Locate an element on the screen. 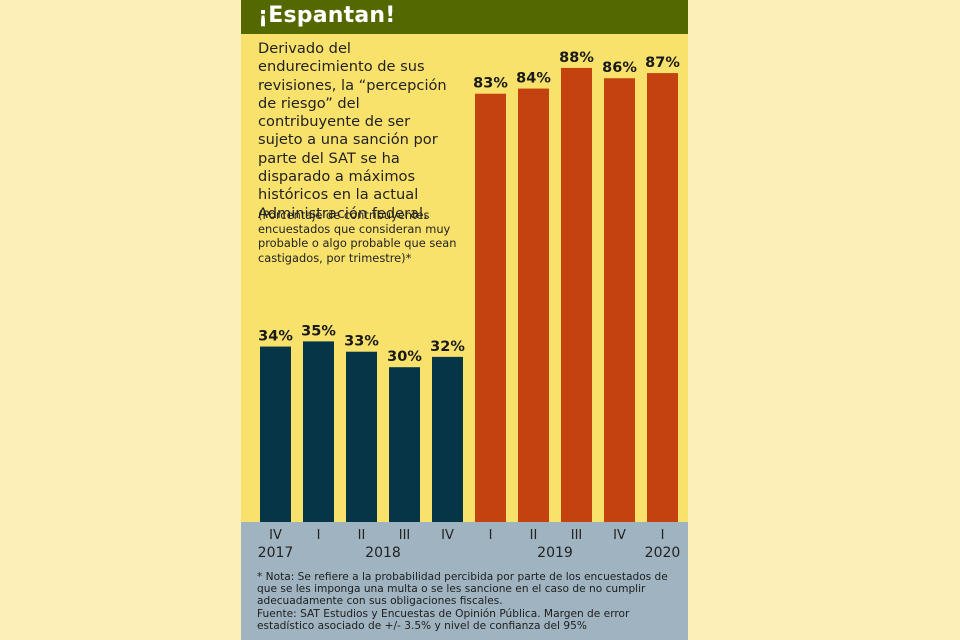  data-label: 86% is located at coordinates (619, 68).